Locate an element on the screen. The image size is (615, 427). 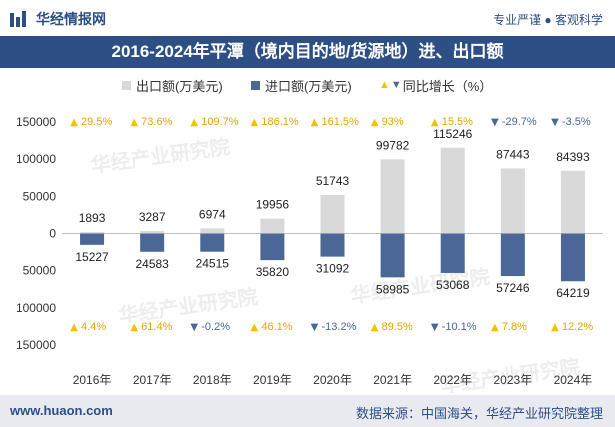
import-value-label: 24515 is located at coordinates (213, 264).